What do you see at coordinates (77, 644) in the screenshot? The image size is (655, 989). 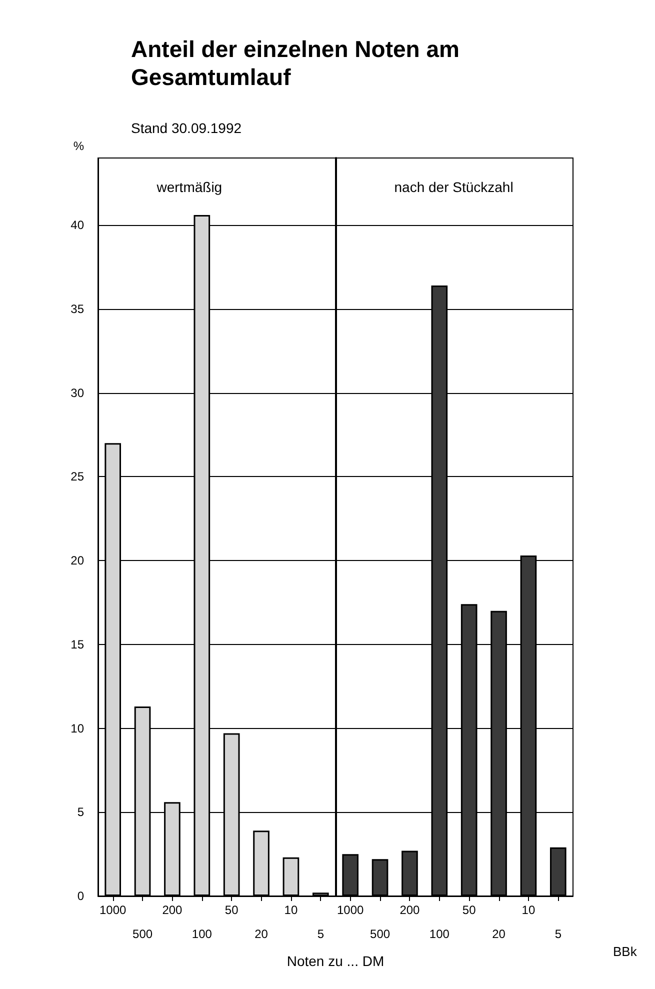 I see `y-tick-label: 15` at bounding box center [77, 644].